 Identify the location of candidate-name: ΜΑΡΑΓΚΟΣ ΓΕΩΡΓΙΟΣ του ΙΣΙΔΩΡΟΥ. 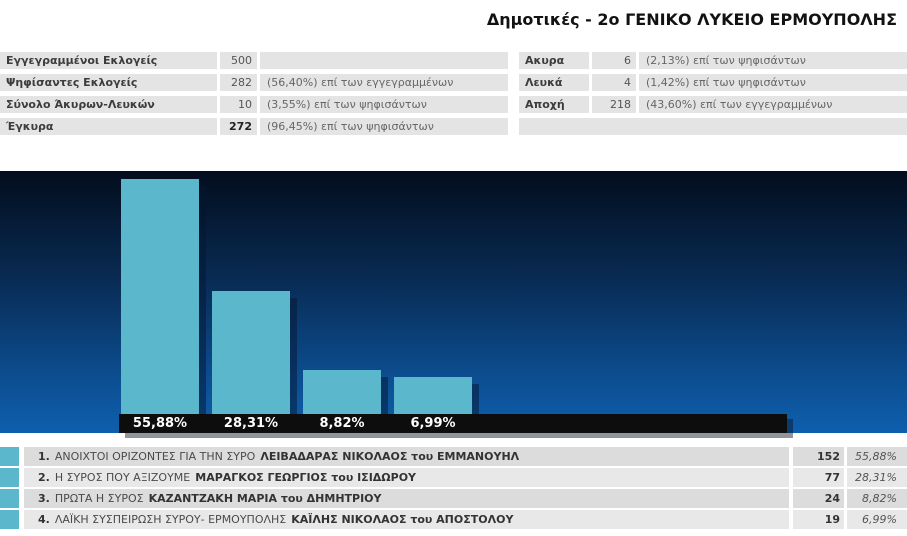
(306, 477).